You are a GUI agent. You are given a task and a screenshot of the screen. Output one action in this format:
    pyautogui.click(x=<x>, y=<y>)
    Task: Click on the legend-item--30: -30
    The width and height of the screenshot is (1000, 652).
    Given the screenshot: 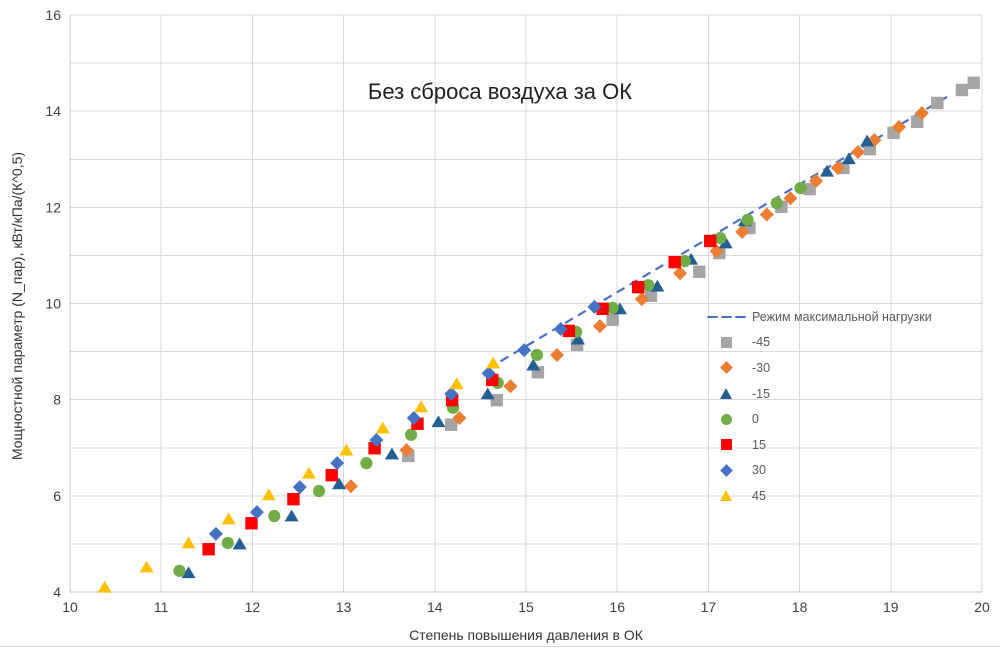 What is the action you would take?
    pyautogui.click(x=817, y=368)
    